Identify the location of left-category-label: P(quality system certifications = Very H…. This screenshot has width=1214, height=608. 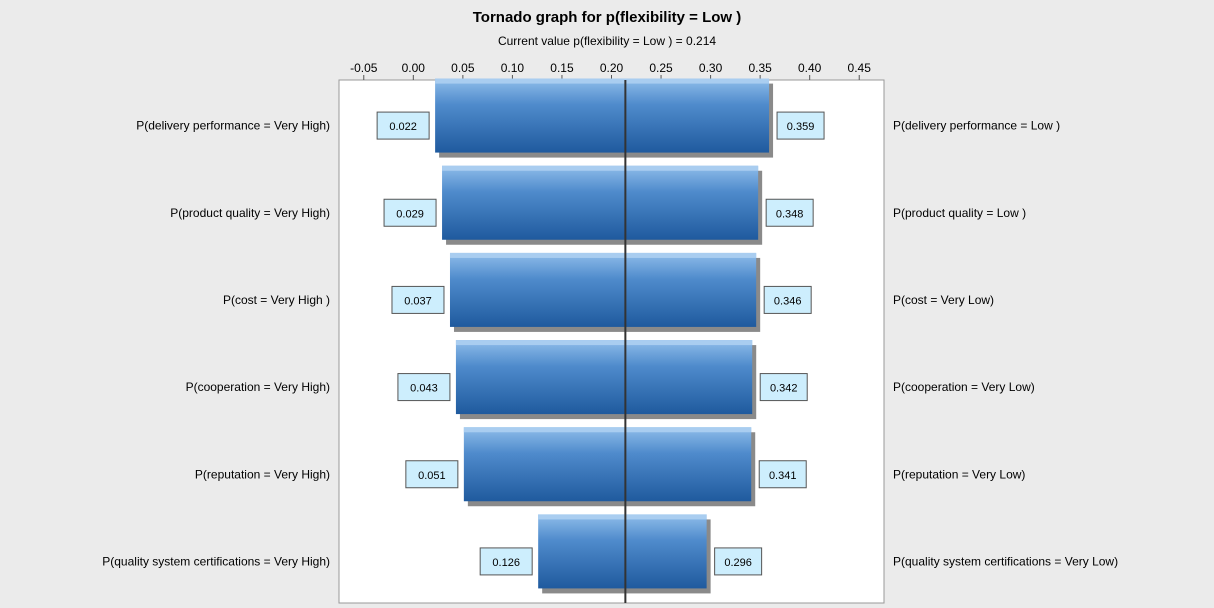
(216, 561).